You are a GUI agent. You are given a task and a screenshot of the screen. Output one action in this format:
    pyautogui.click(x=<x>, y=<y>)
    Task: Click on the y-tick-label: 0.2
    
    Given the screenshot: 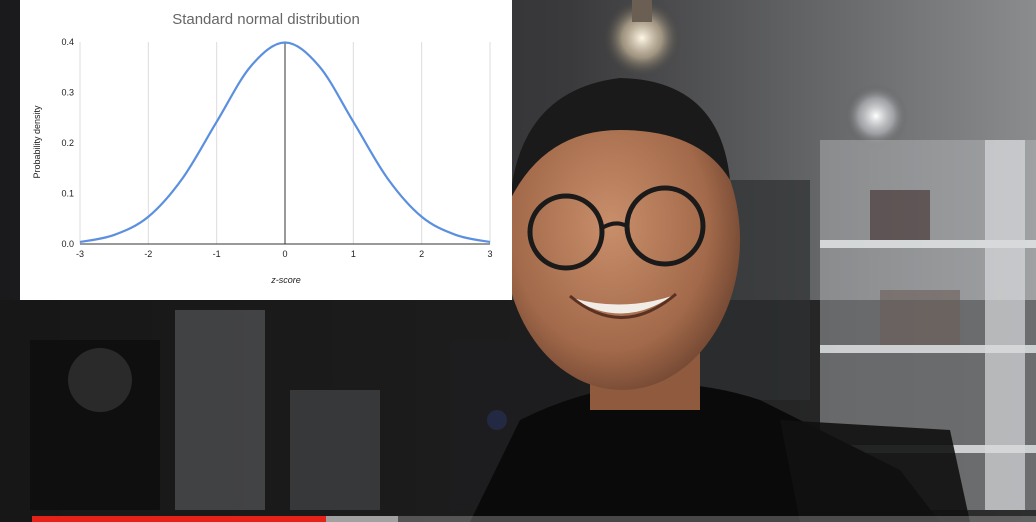 What is the action you would take?
    pyautogui.click(x=67, y=143)
    